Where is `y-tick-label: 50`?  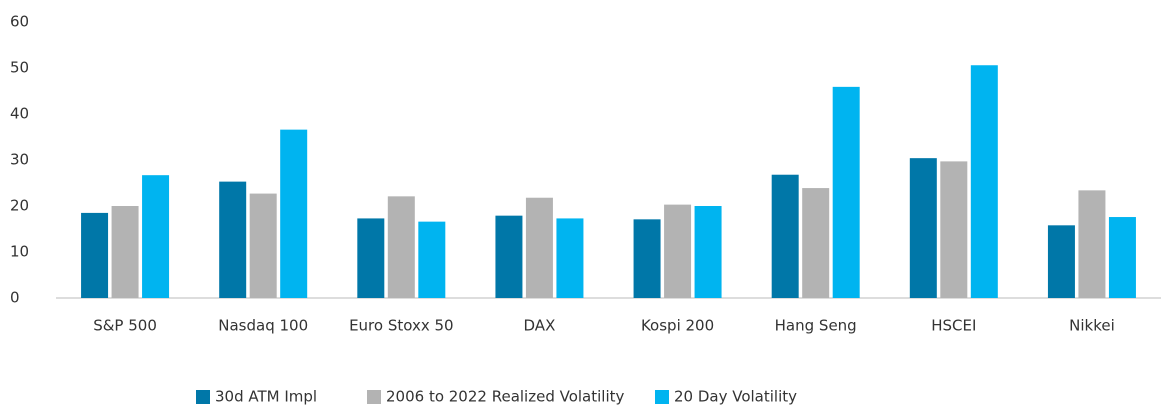 y-tick-label: 50 is located at coordinates (19, 68).